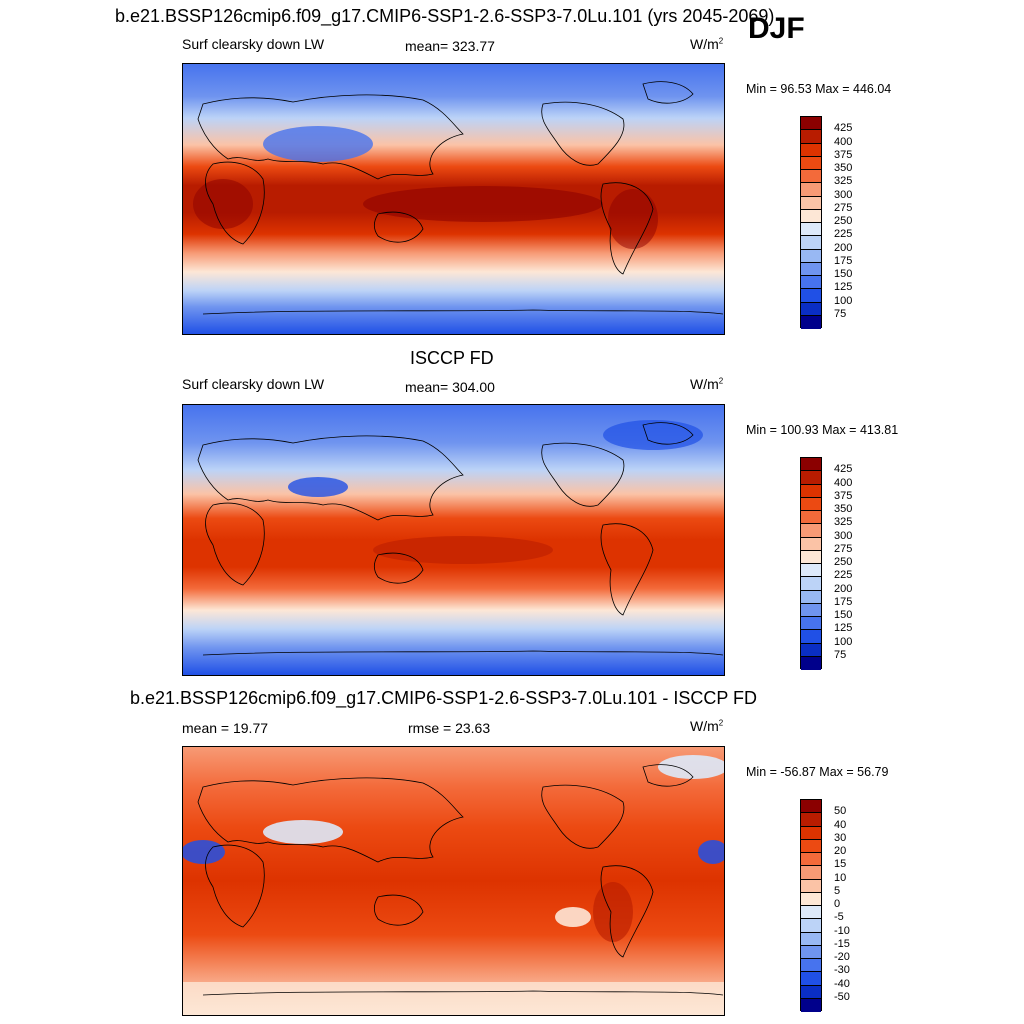  I want to click on colorbar-tick-label: 0, so click(837, 904).